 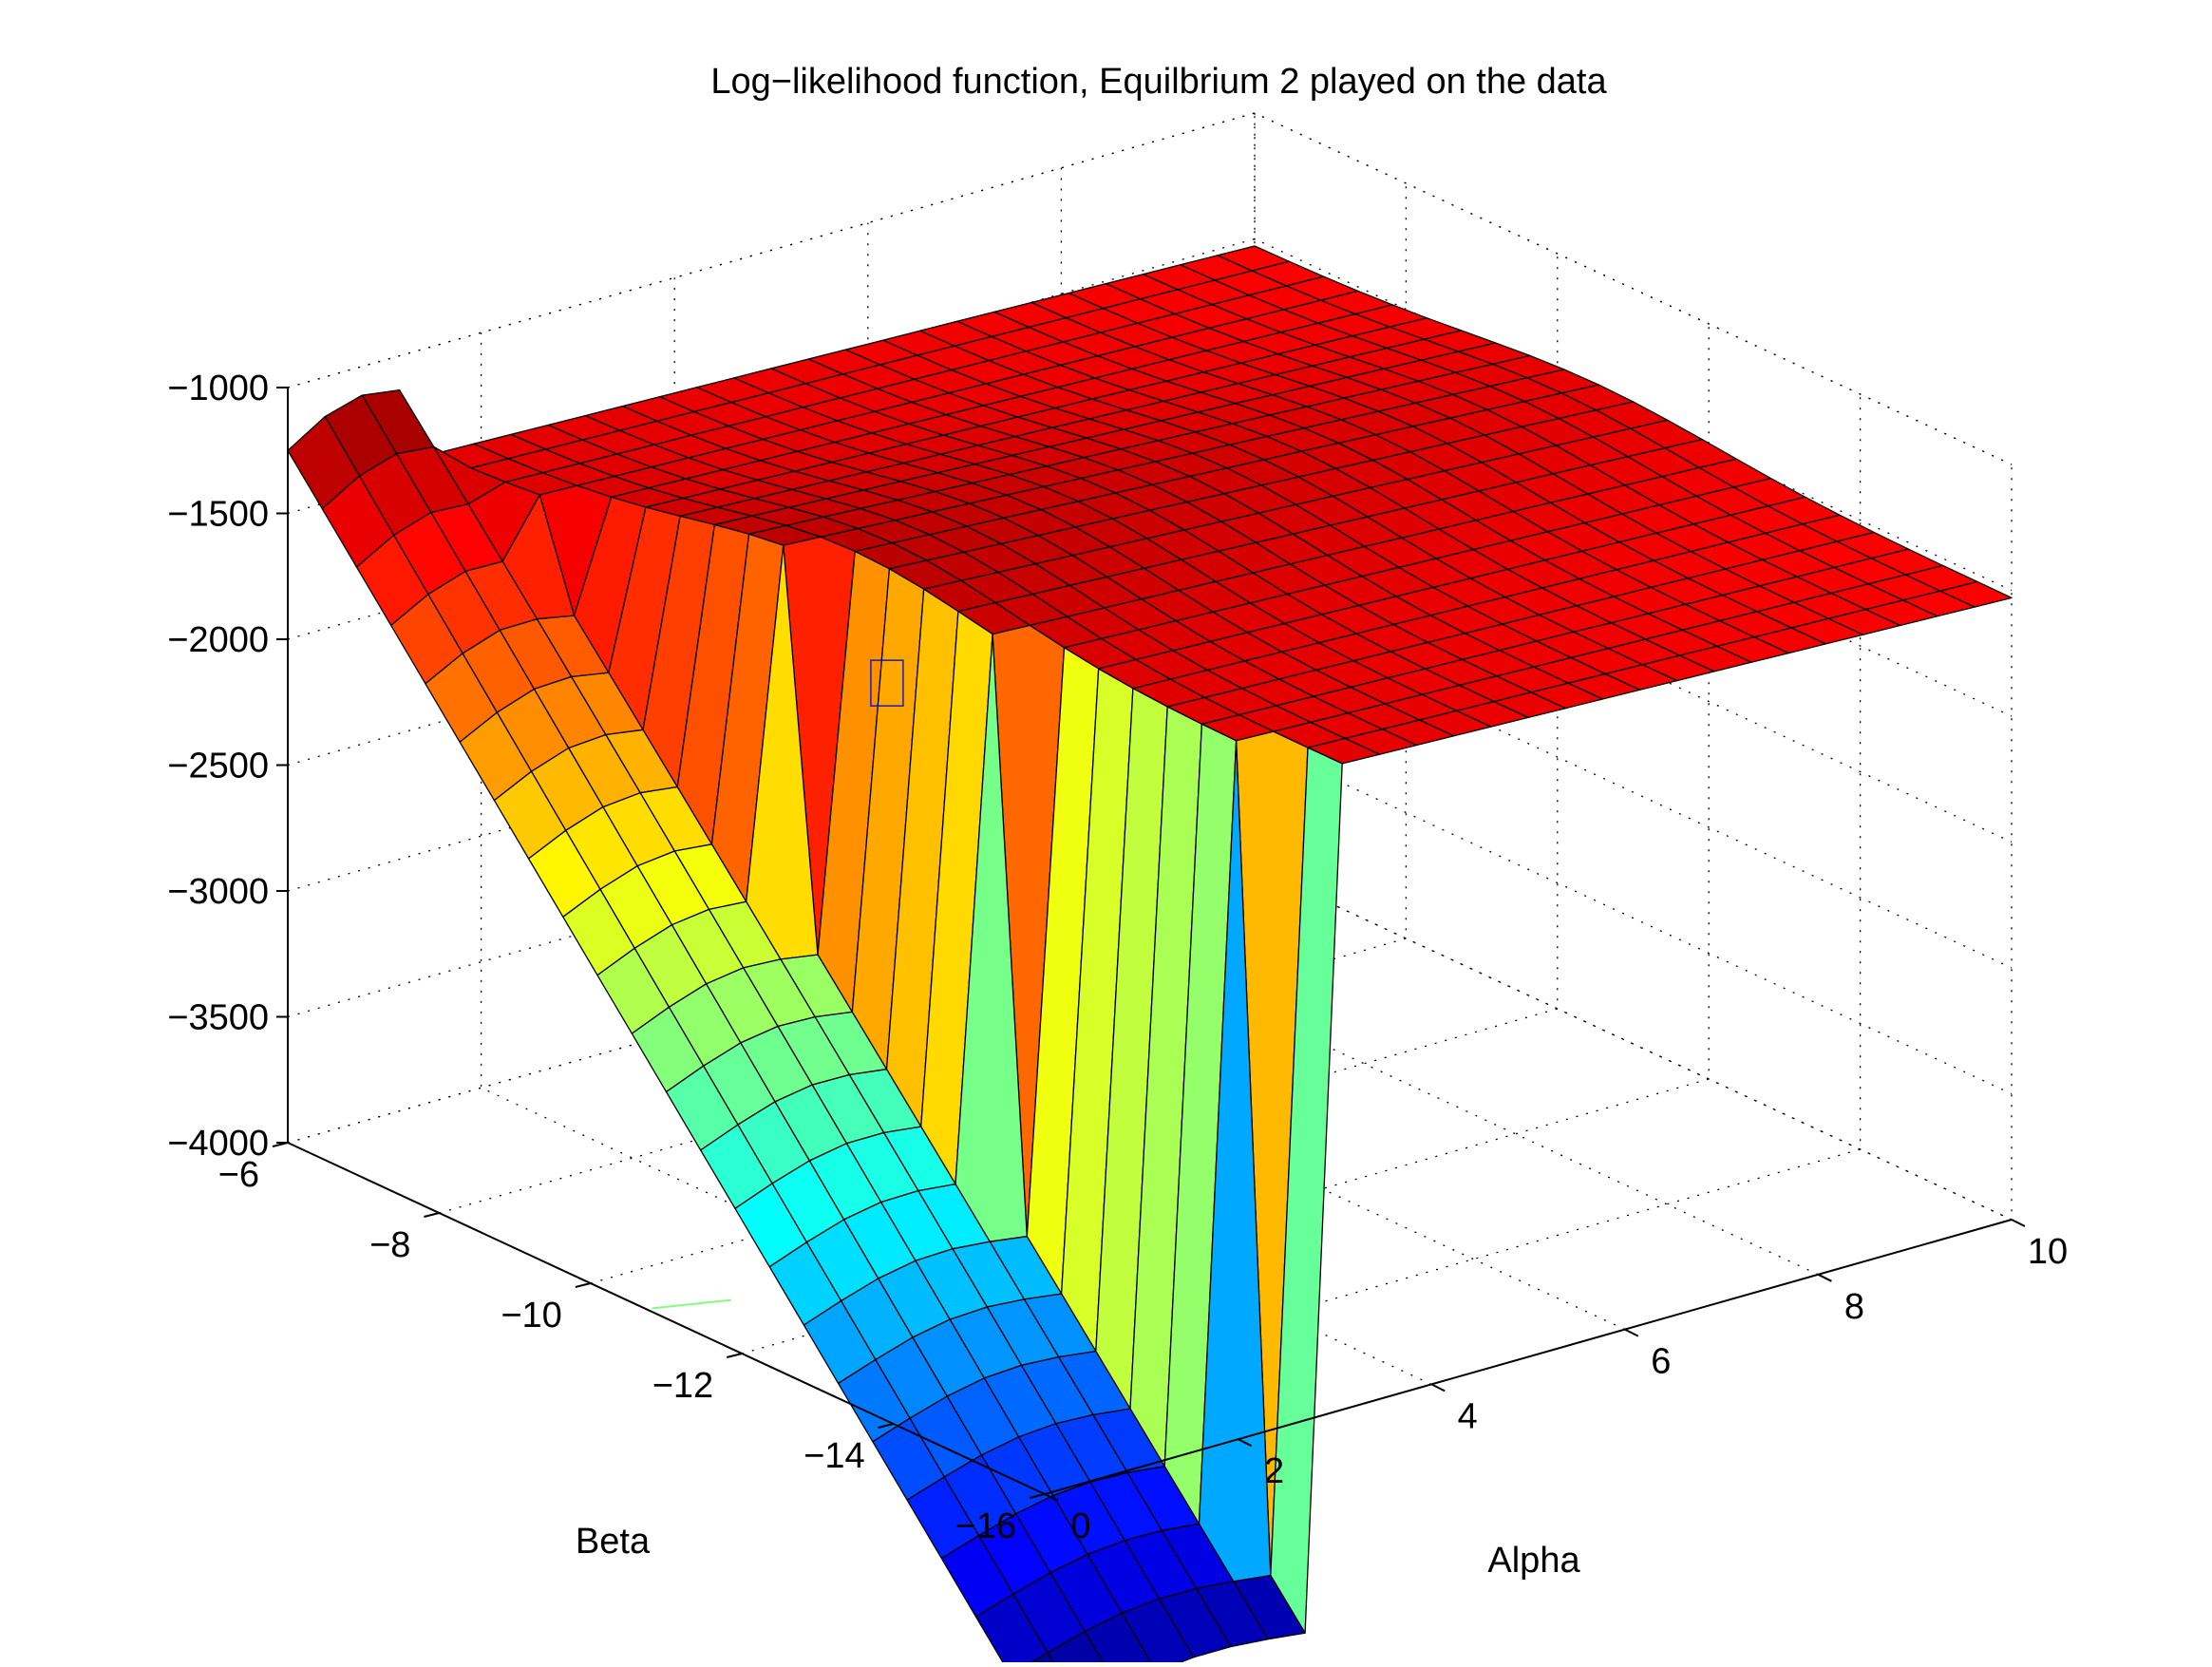 I want to click on y-tick-label: −12, so click(x=682, y=1386).